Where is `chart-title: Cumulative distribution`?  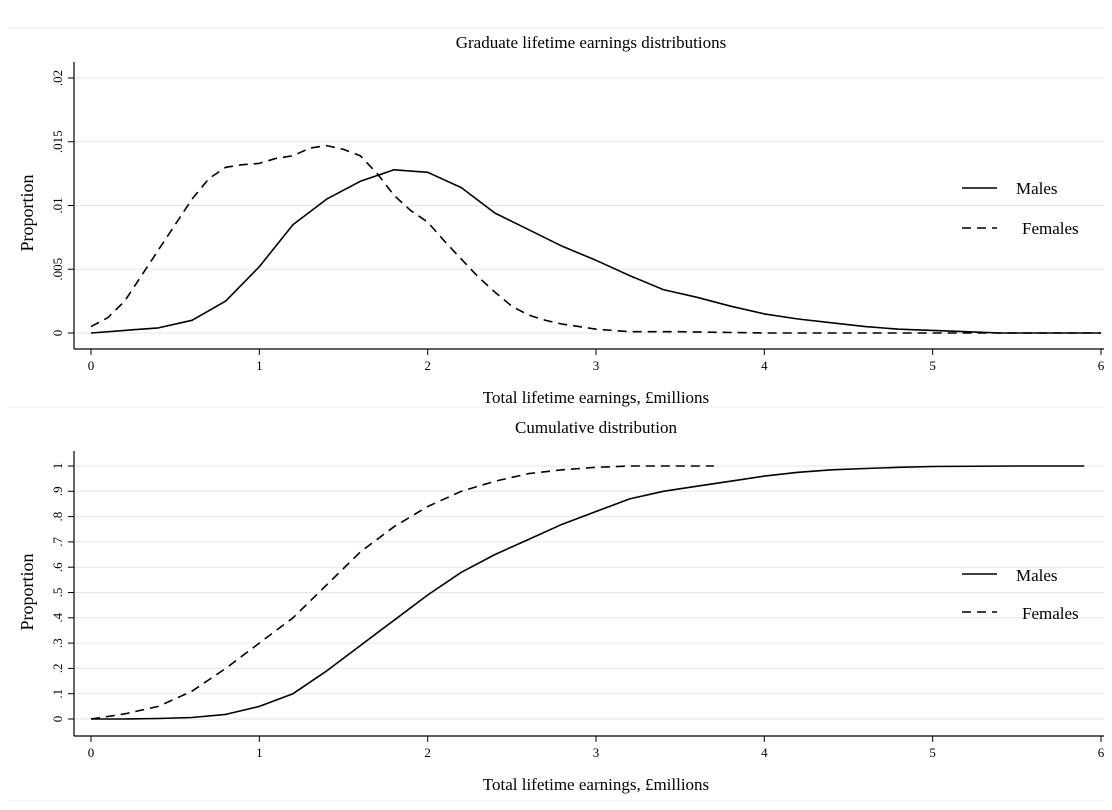
chart-title: Cumulative distribution is located at coordinates (596, 427).